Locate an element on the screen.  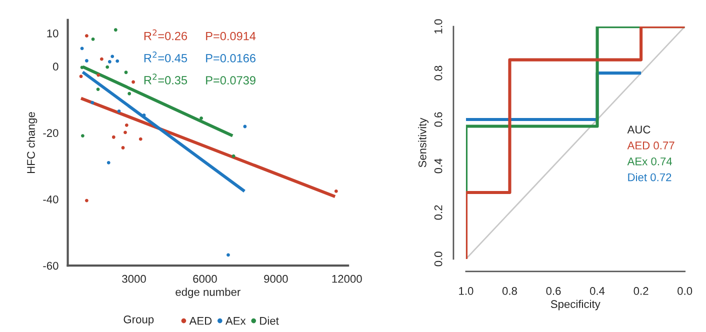
y-tick-label: 0.4 is located at coordinates (438, 166).